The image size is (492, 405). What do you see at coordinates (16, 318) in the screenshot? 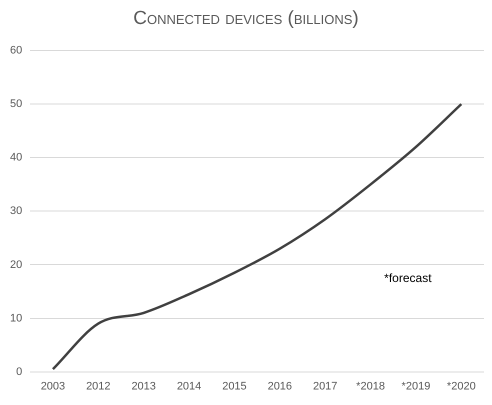
I see `y-tick-label: 10` at bounding box center [16, 318].